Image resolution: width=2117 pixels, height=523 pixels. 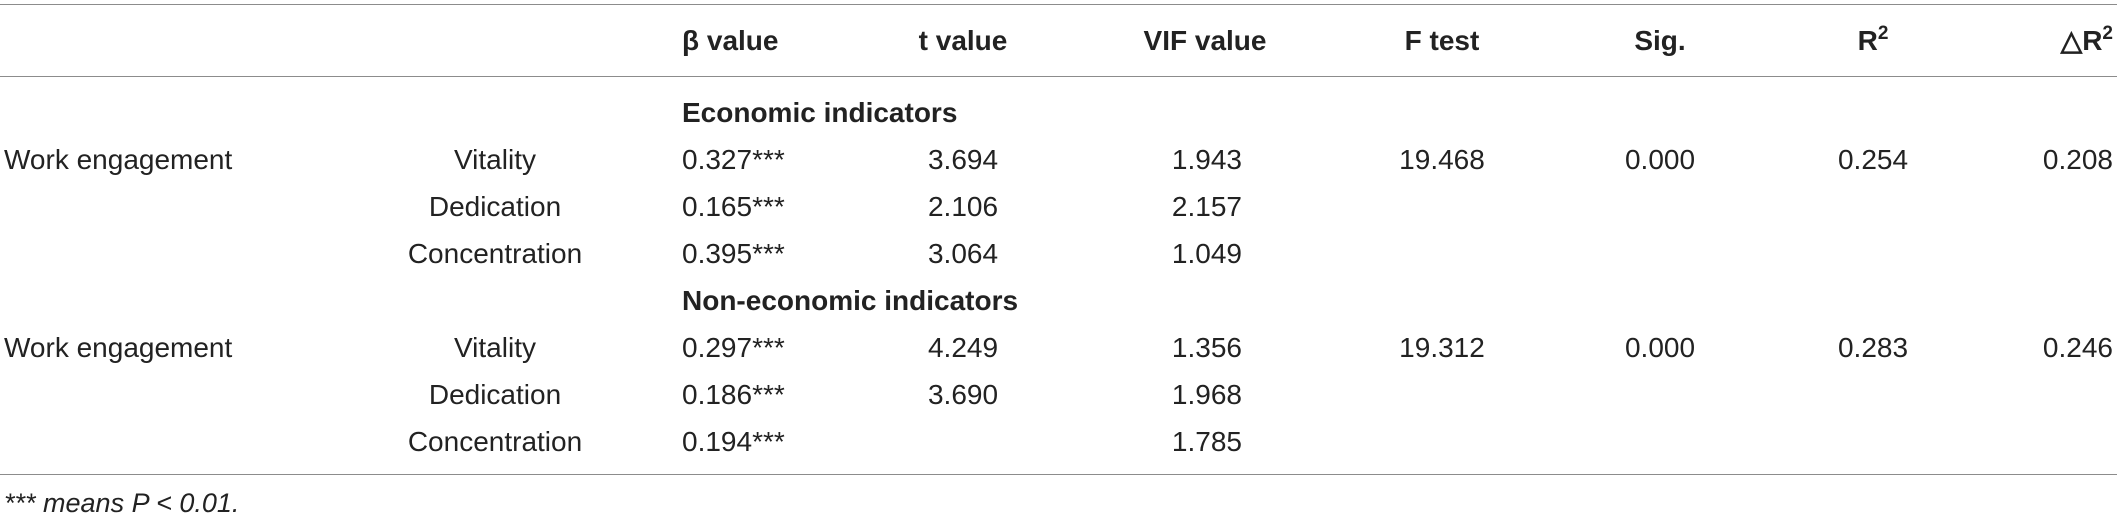 I want to click on header-delta-r-squared-base: △R, so click(x=2081, y=40).